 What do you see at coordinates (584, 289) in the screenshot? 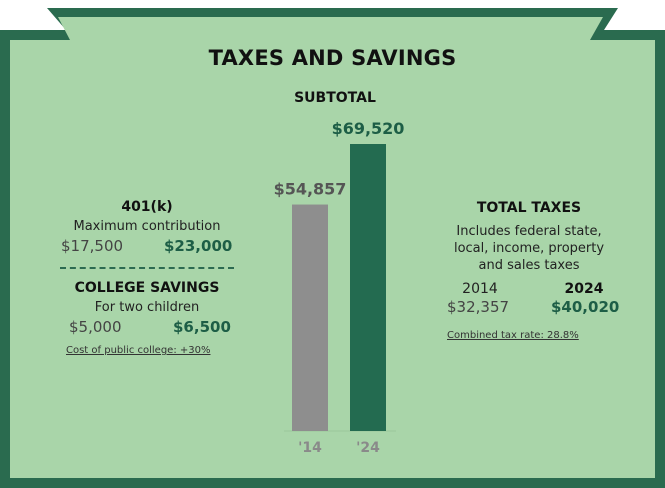
I see `taxes-year-new: 2024` at bounding box center [584, 289].